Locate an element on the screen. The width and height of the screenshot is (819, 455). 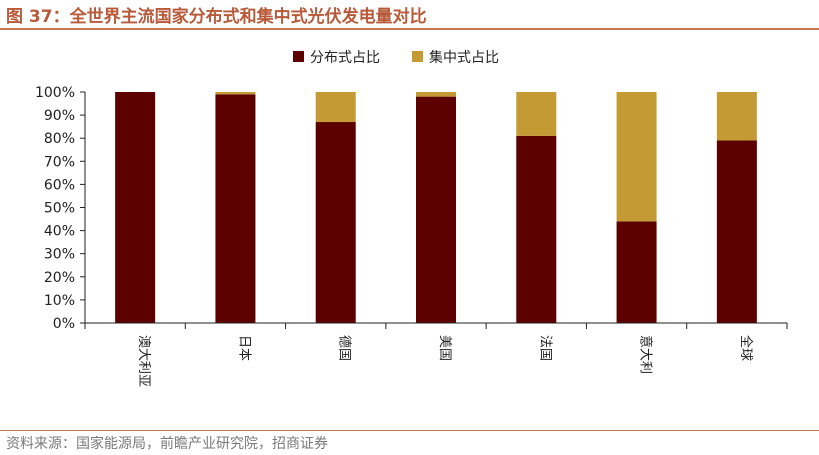
y-tick-label: 0% is located at coordinates (64, 324).